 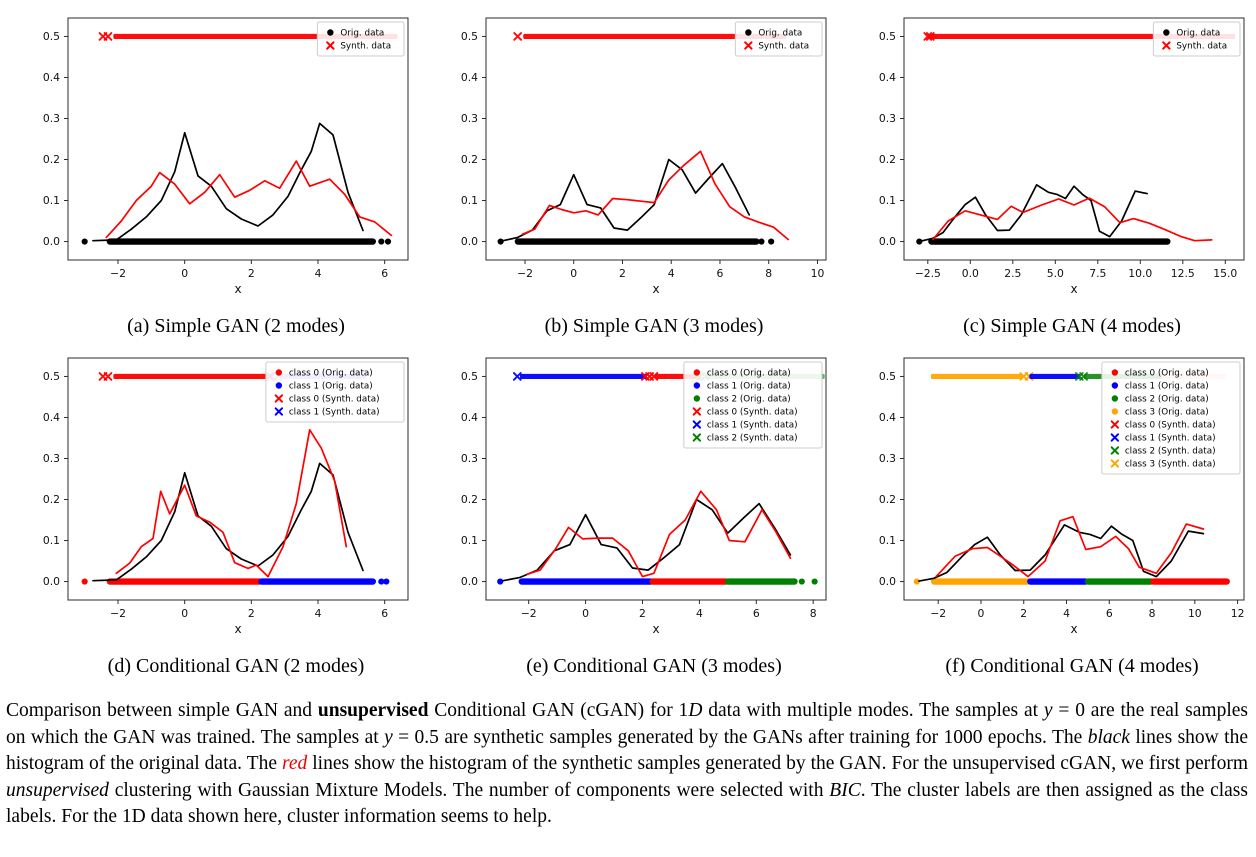 I want to click on axis-ticks: 0.0 0.1 0.2 0.3 0.4 0.5 −2 0 2 4 6 8, so click(x=639, y=495).